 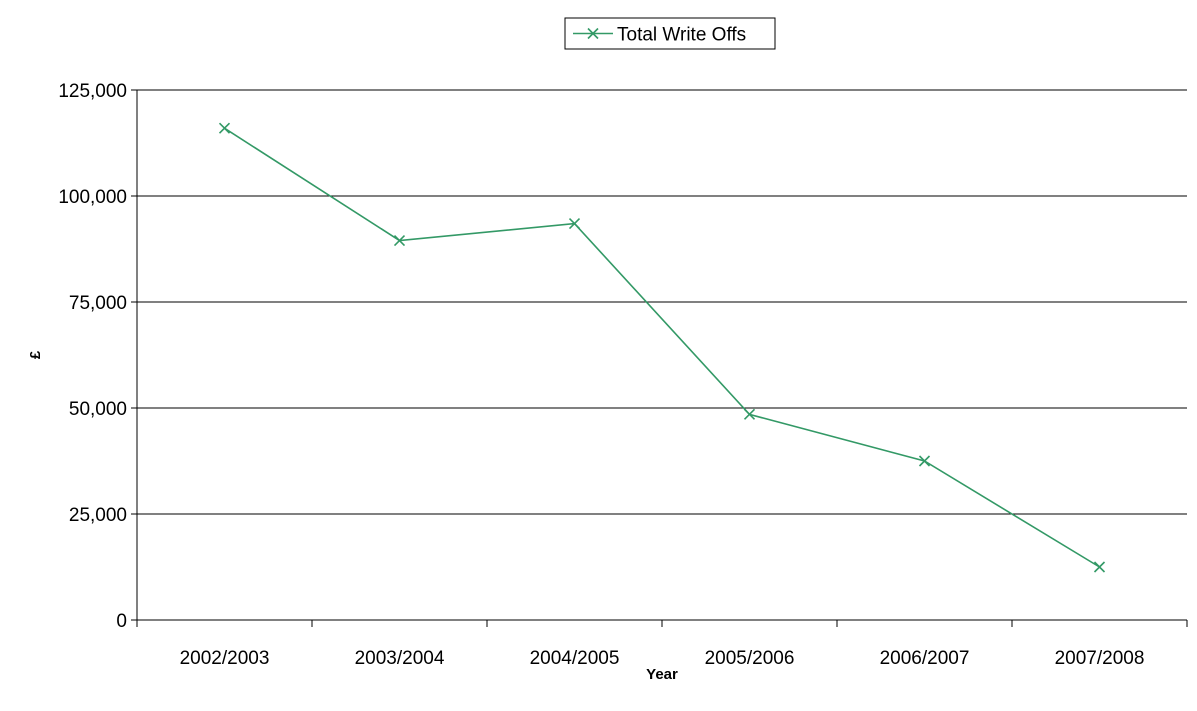 I want to click on x-tick-label: 2002/2003, so click(x=225, y=658).